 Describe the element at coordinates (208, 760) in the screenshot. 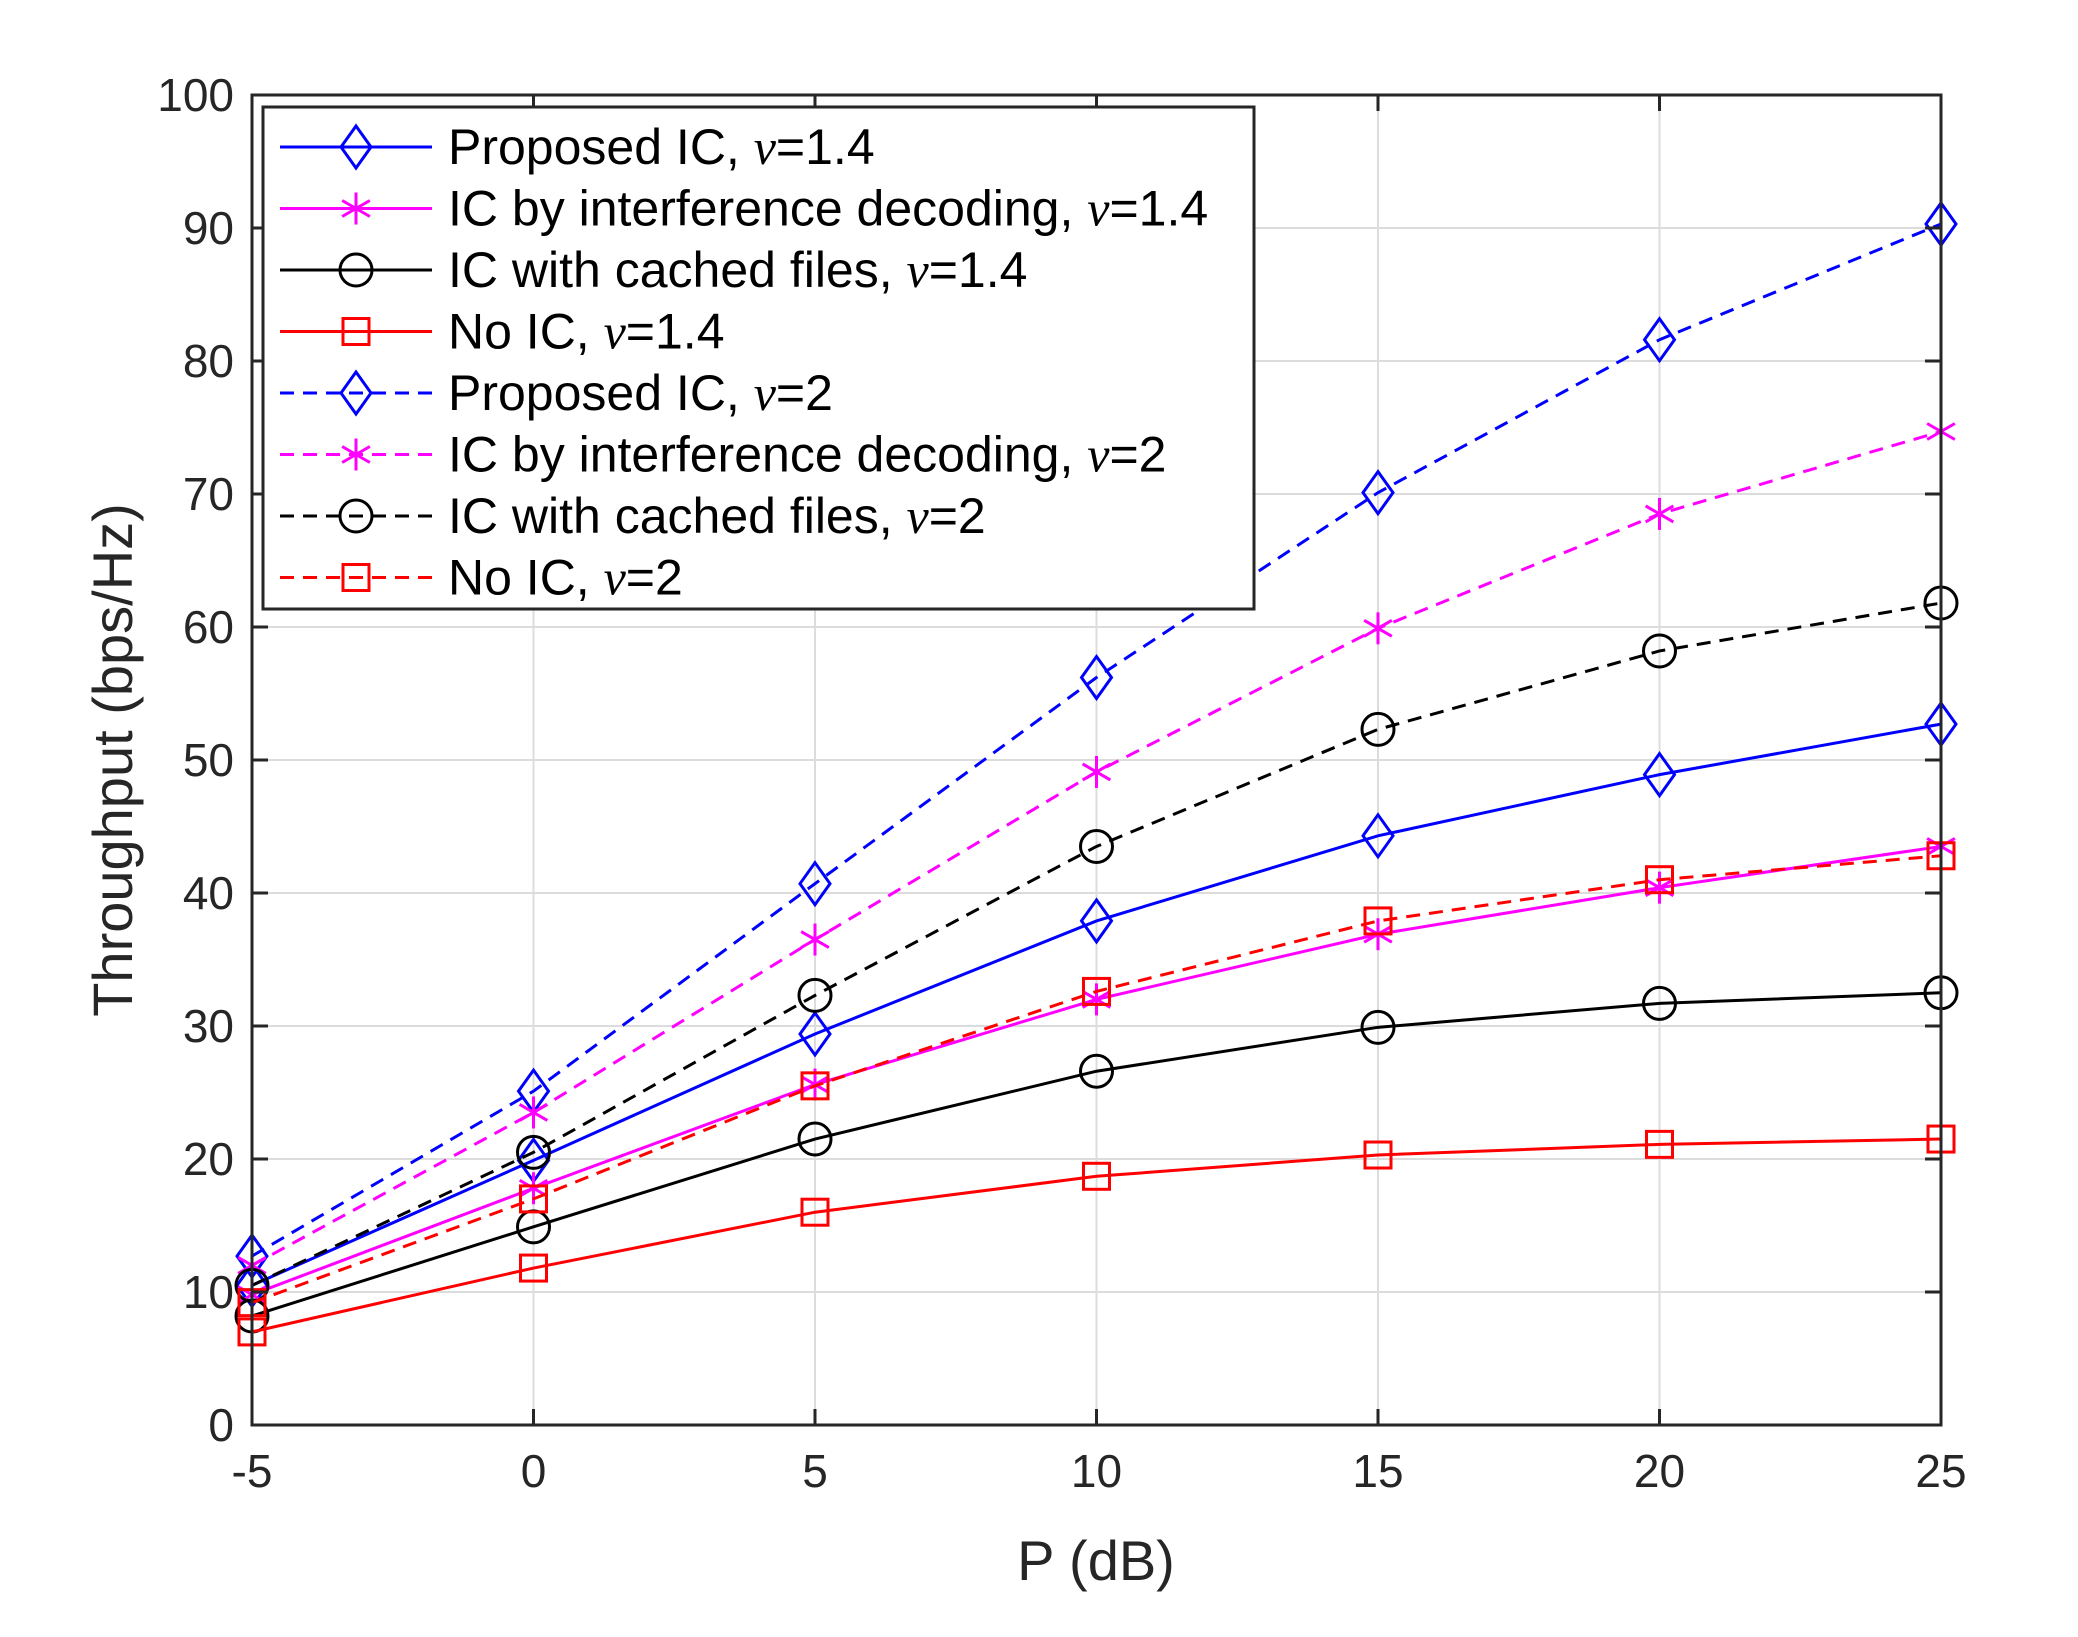

I see `y-tick-label: 50` at that location.